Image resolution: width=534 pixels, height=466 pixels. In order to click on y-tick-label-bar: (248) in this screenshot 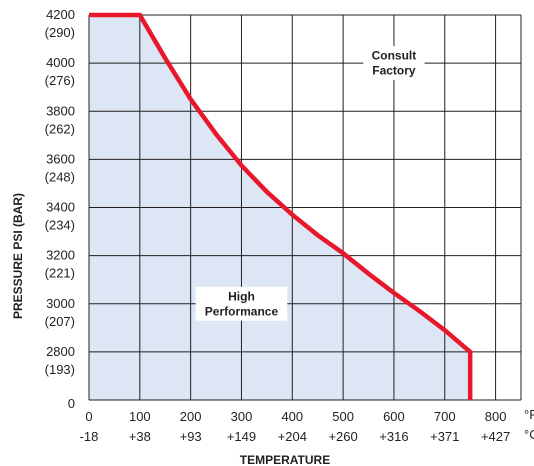, I will do `click(60, 176)`.